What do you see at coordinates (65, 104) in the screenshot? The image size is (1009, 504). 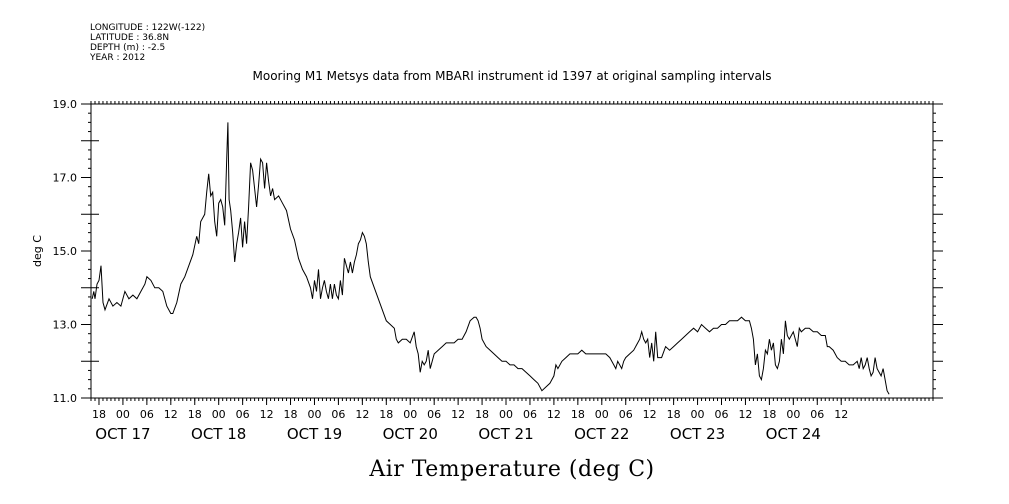 I see `y-tick-label: 19.0` at bounding box center [65, 104].